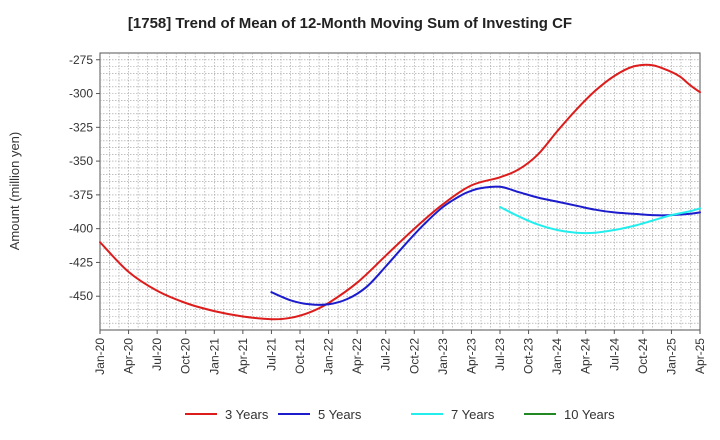 The width and height of the screenshot is (720, 440). I want to click on x-tick-label: Oct-20, so click(186, 356).